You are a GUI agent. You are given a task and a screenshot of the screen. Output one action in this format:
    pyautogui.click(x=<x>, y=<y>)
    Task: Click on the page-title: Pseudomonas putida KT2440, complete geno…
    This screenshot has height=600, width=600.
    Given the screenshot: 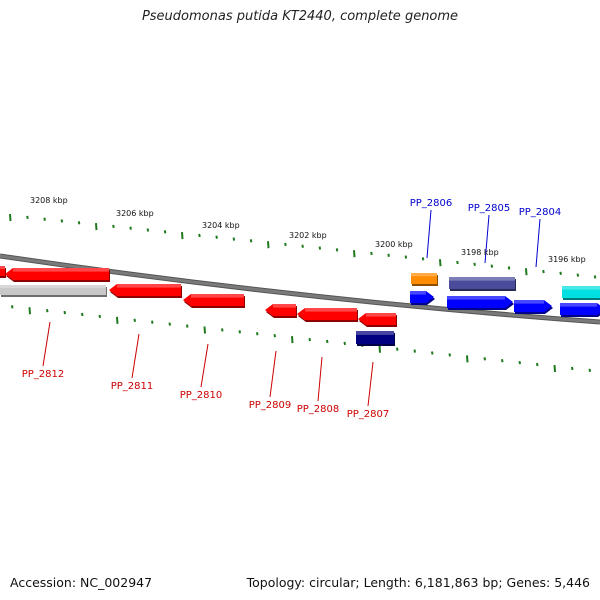 What is the action you would take?
    pyautogui.click(x=300, y=16)
    